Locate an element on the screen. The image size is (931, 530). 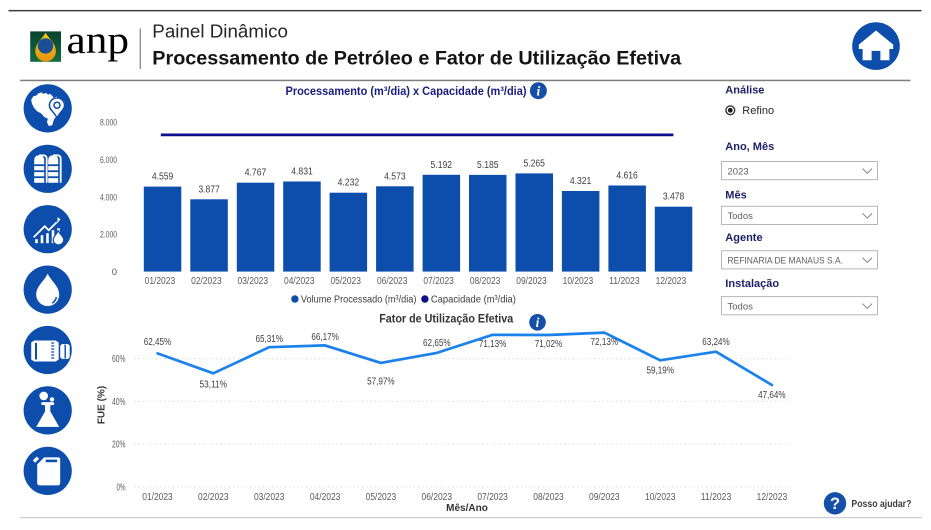
svg-text: 4.573 is located at coordinates (395, 176).